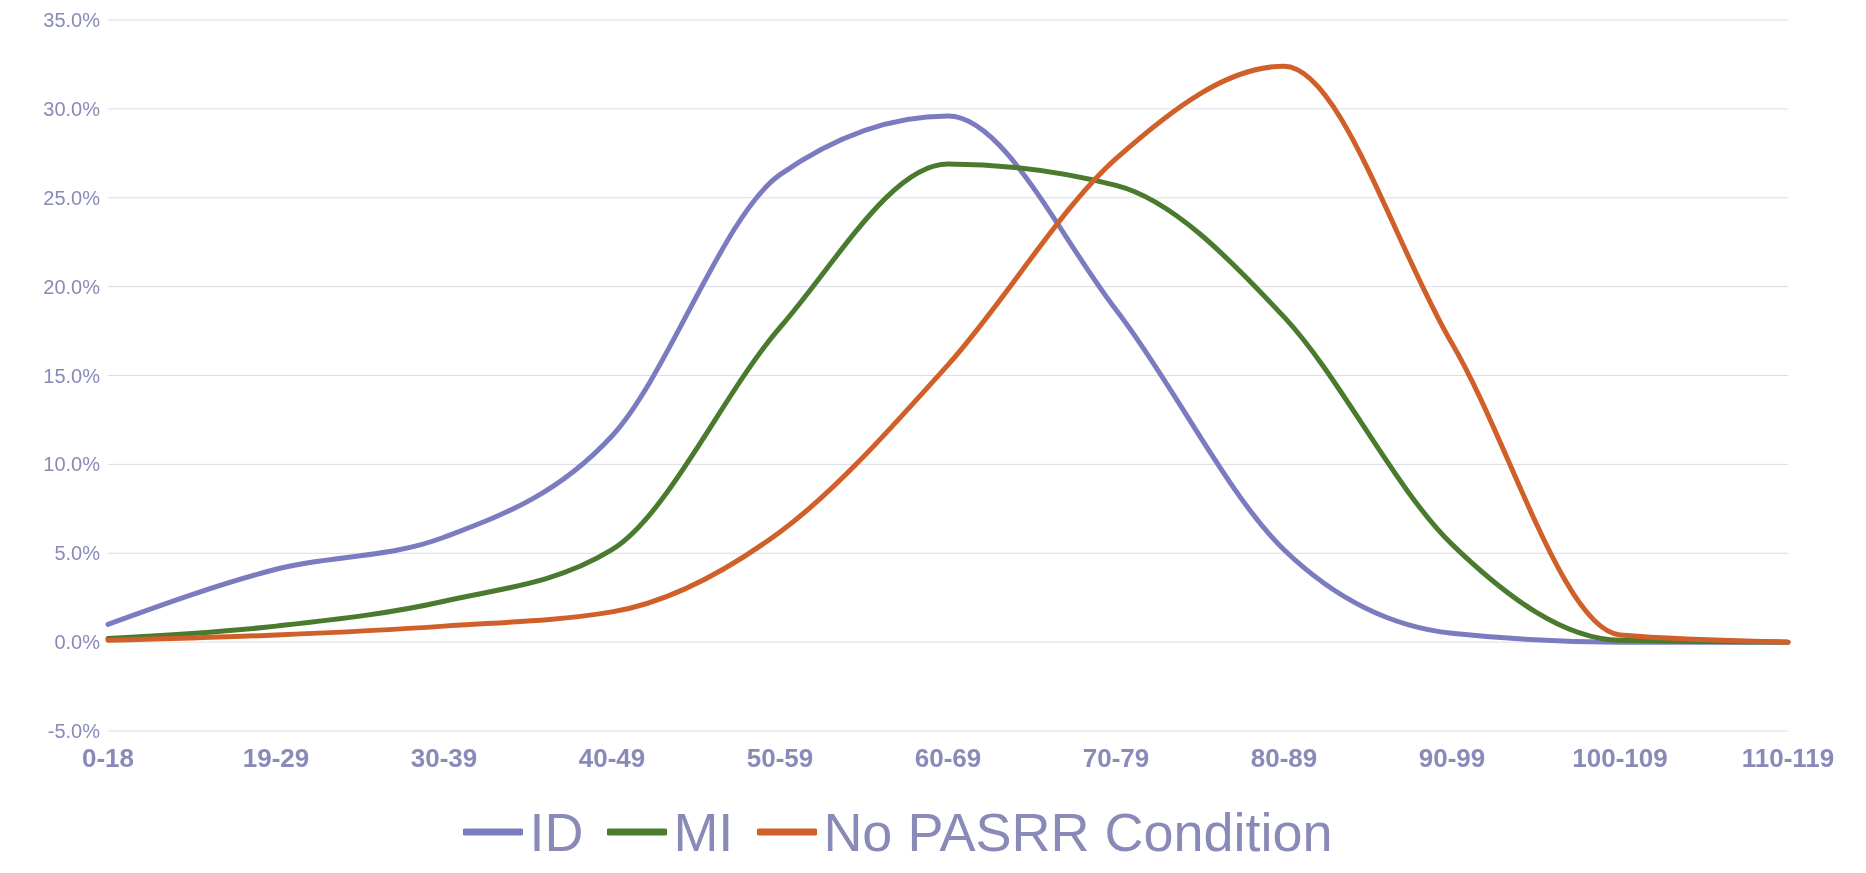 This screenshot has height=873, width=1866. I want to click on y-tick-label: 25.0%, so click(72, 197).